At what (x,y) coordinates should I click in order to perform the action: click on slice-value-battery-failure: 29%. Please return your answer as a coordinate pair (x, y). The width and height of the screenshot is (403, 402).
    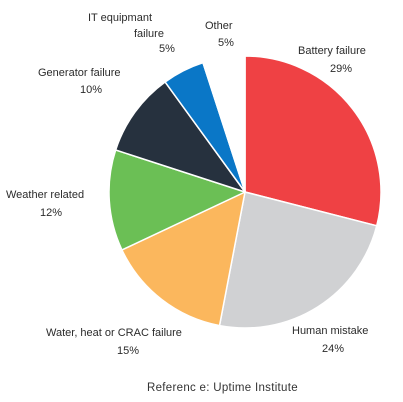
    Looking at the image, I should click on (341, 69).